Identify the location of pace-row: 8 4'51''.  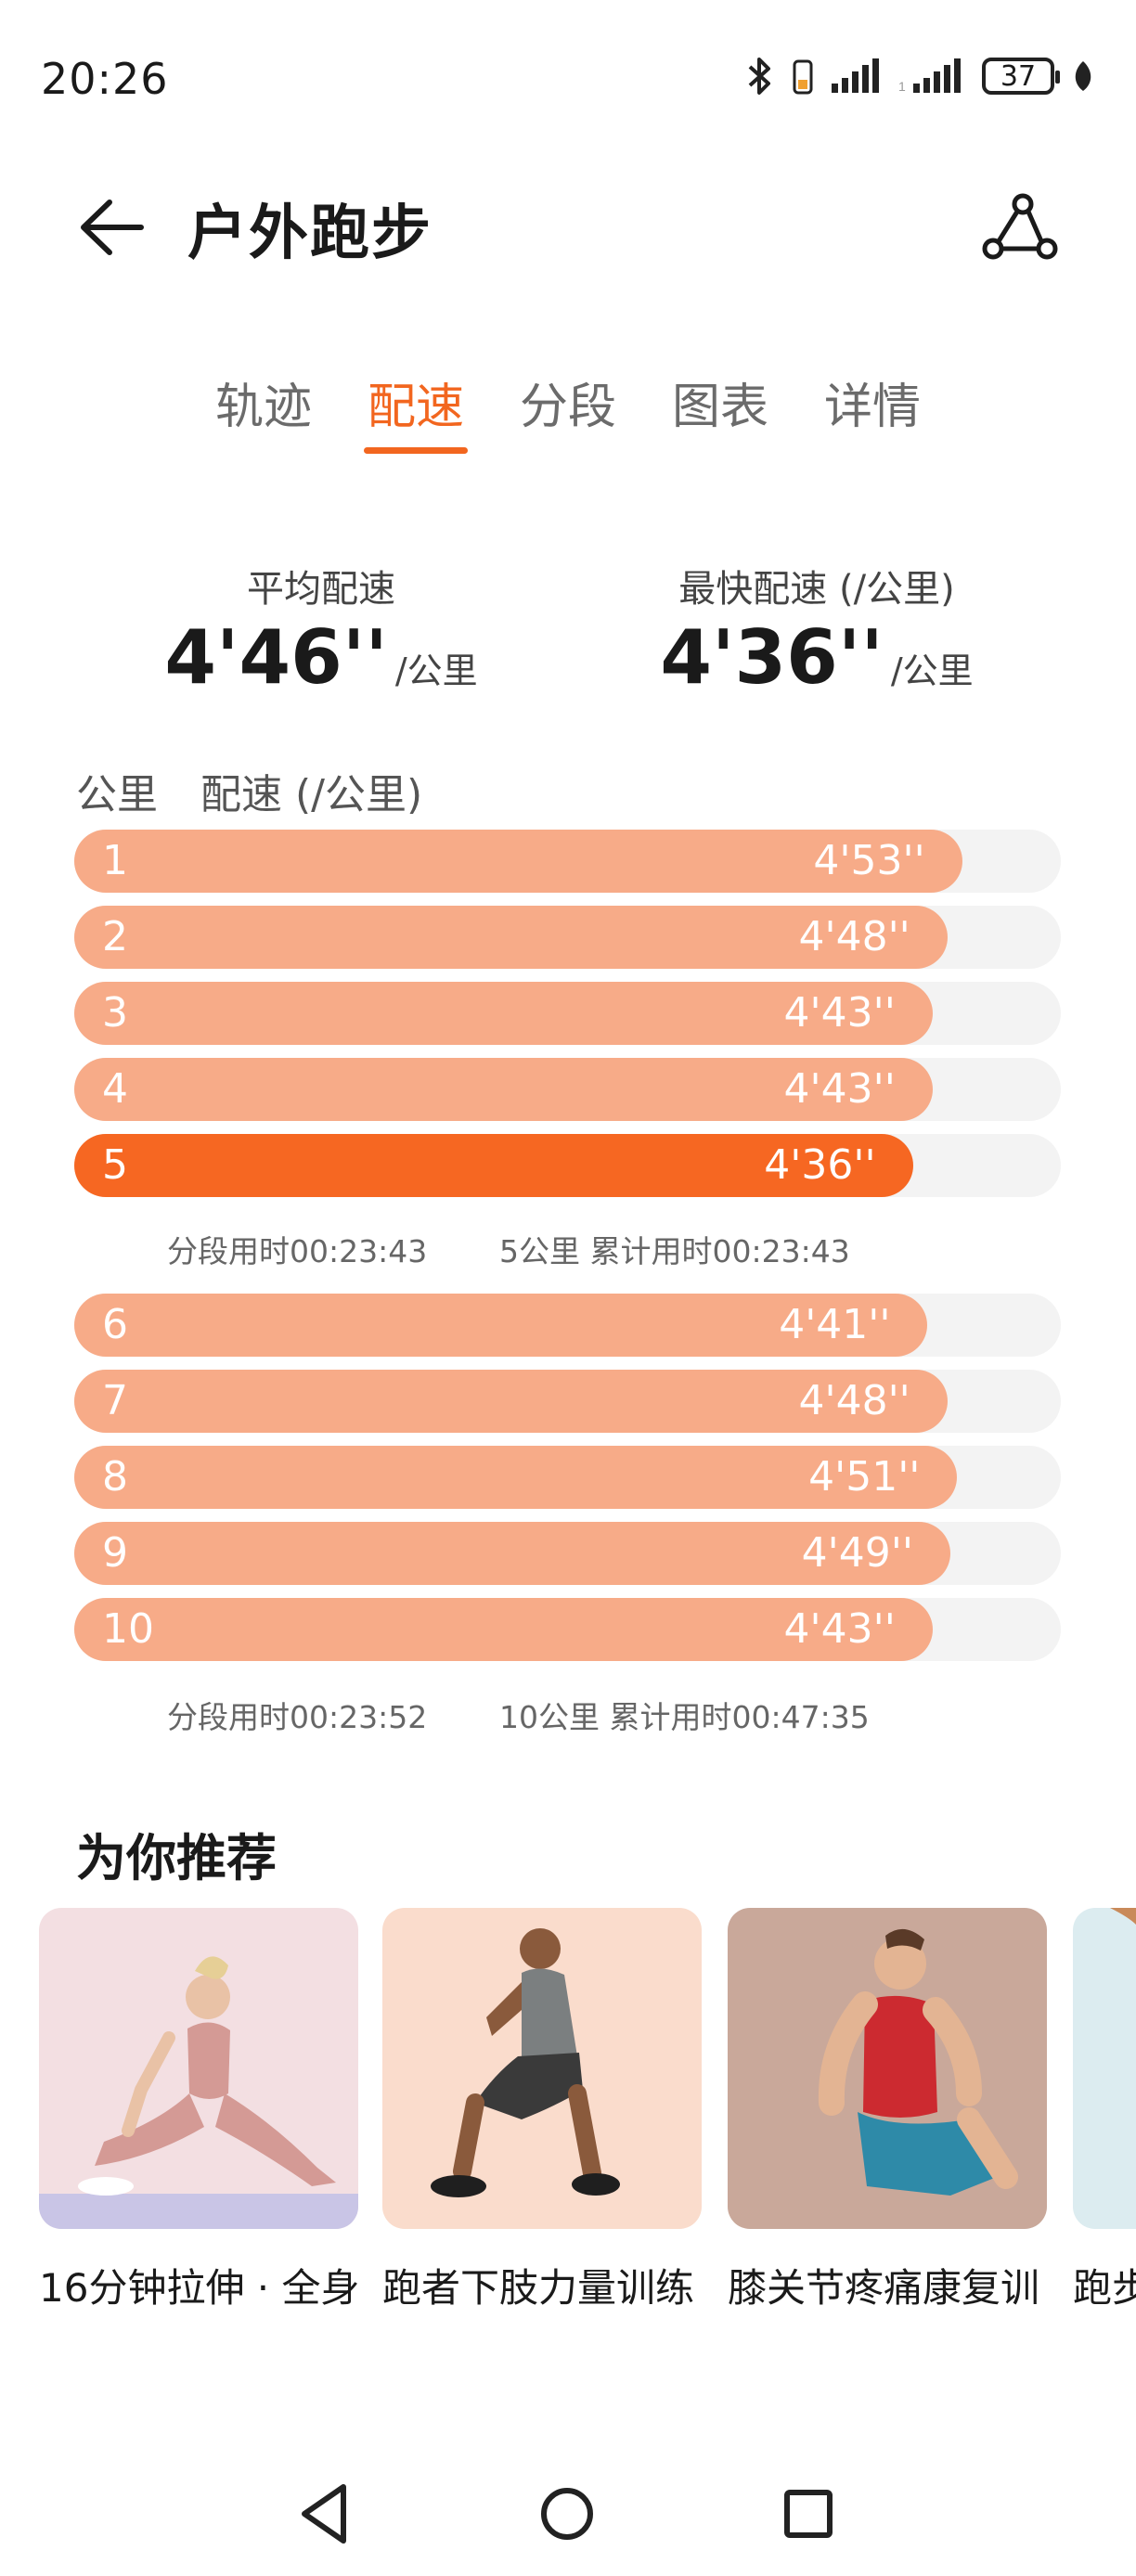
(567, 1478).